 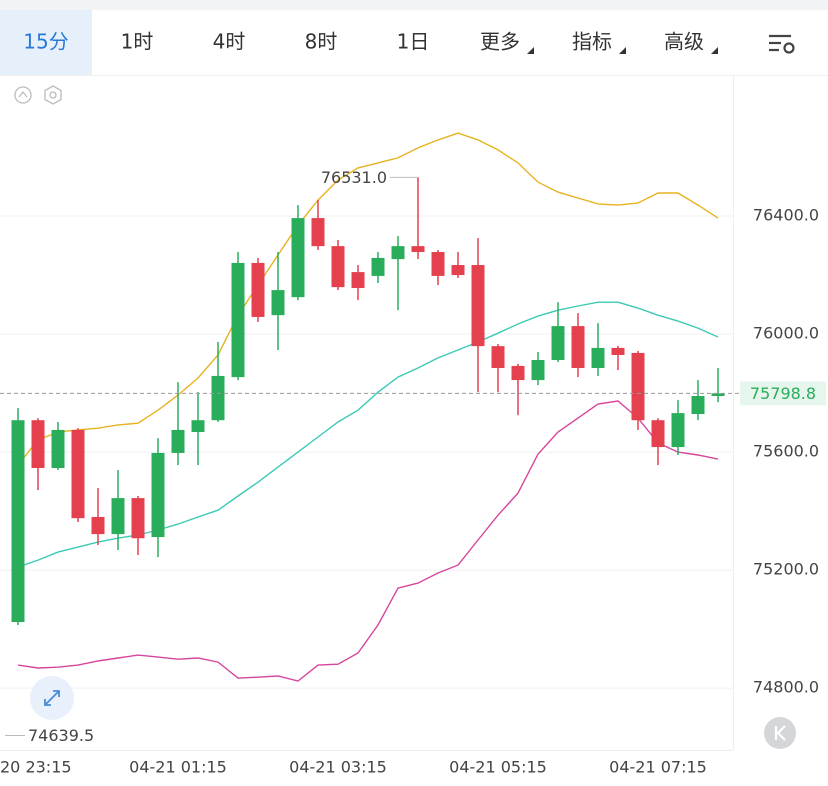 I want to click on back-button, so click(x=780, y=733).